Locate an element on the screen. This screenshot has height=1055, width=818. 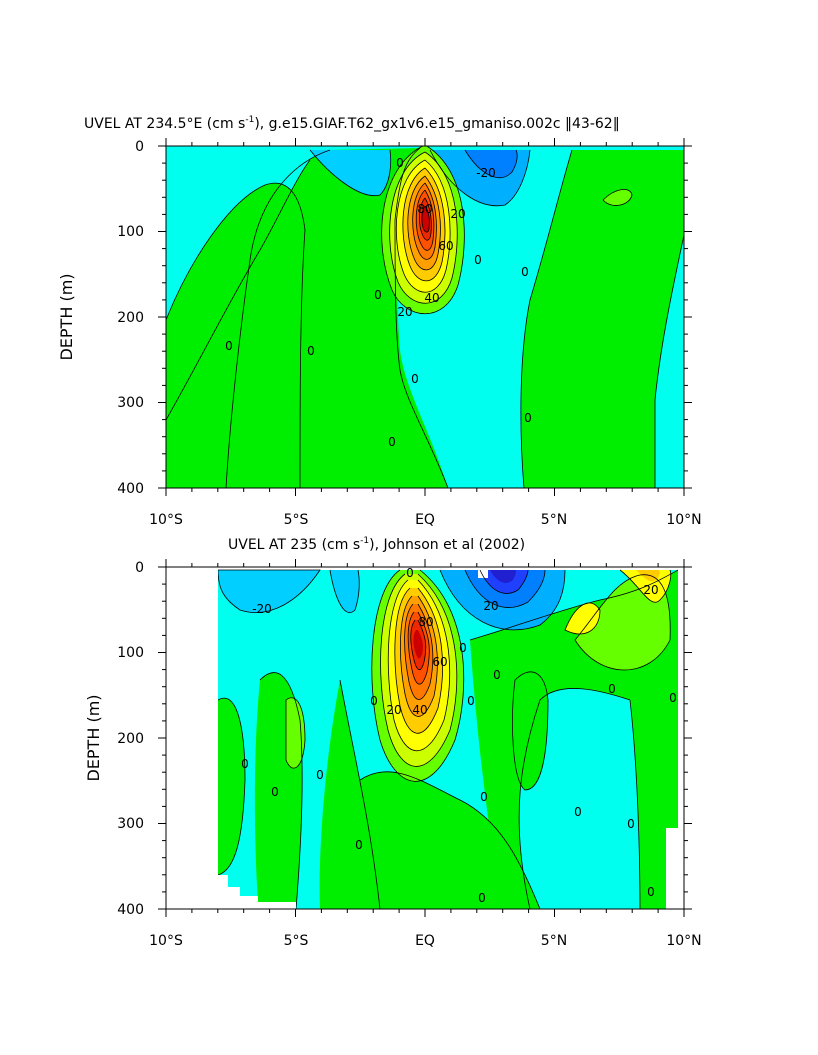
top-contour-label: -20 is located at coordinates (486, 173).